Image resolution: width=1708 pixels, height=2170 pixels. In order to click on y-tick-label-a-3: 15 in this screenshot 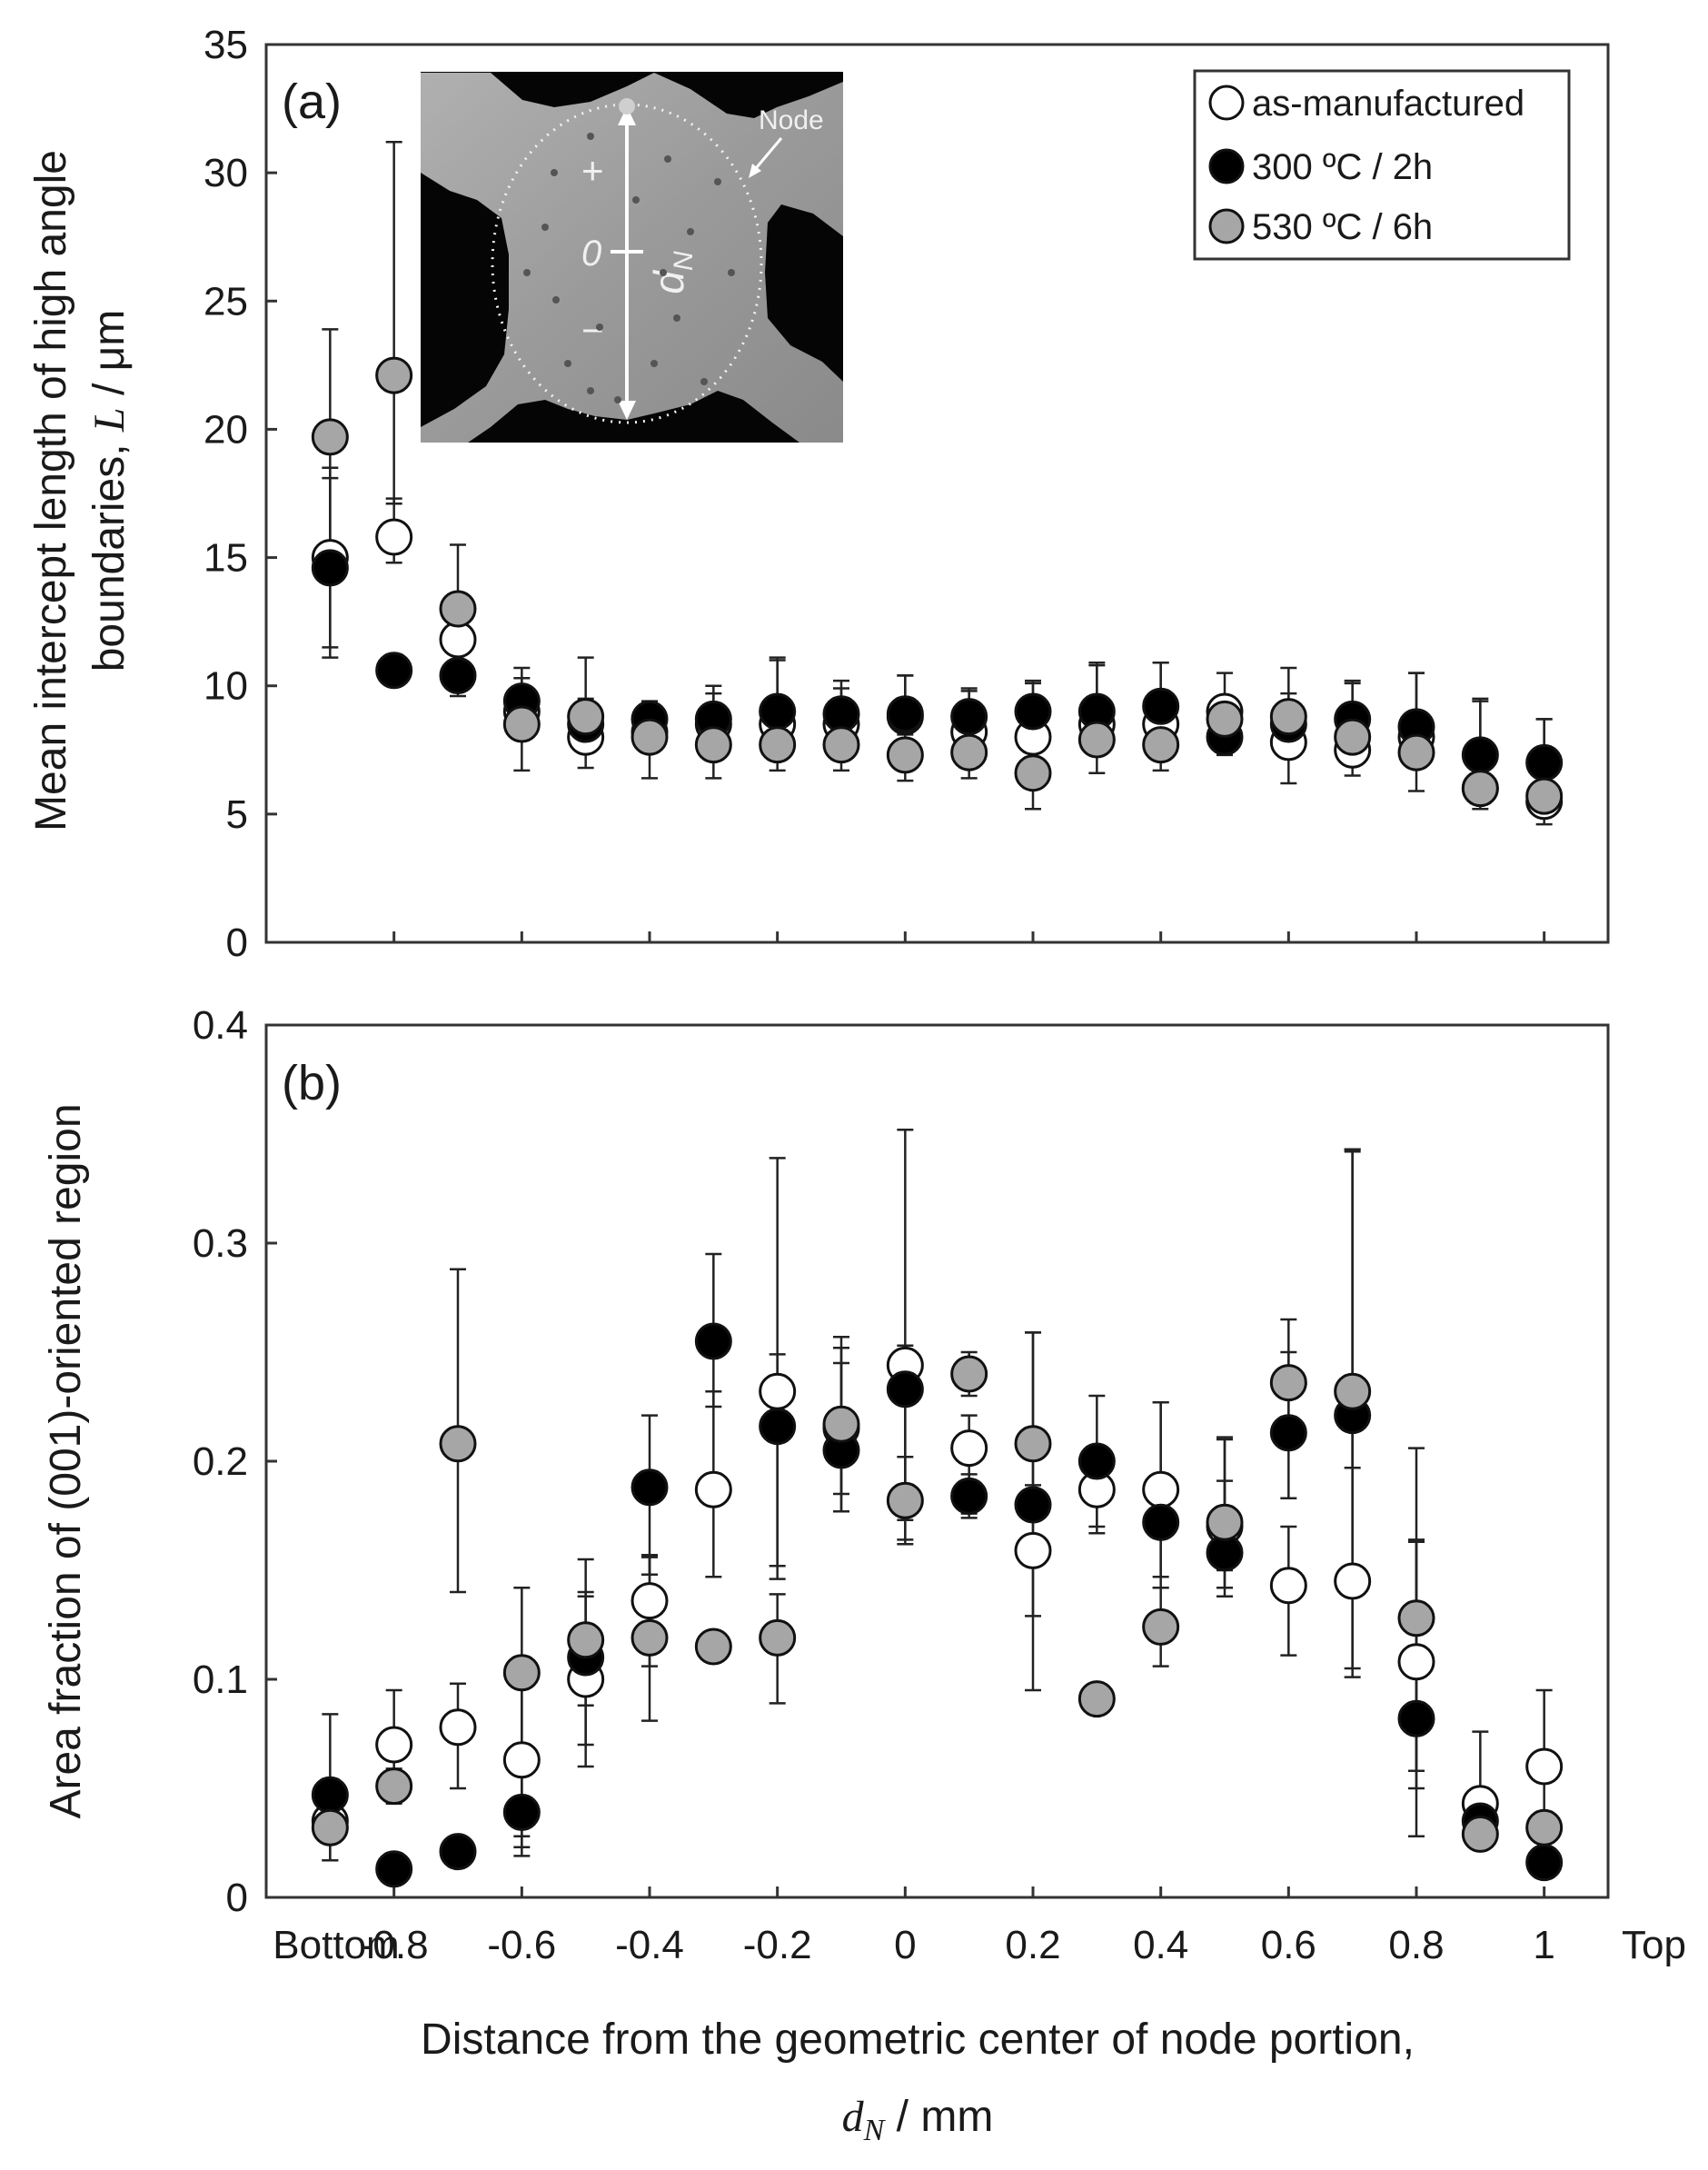, I will do `click(226, 558)`.